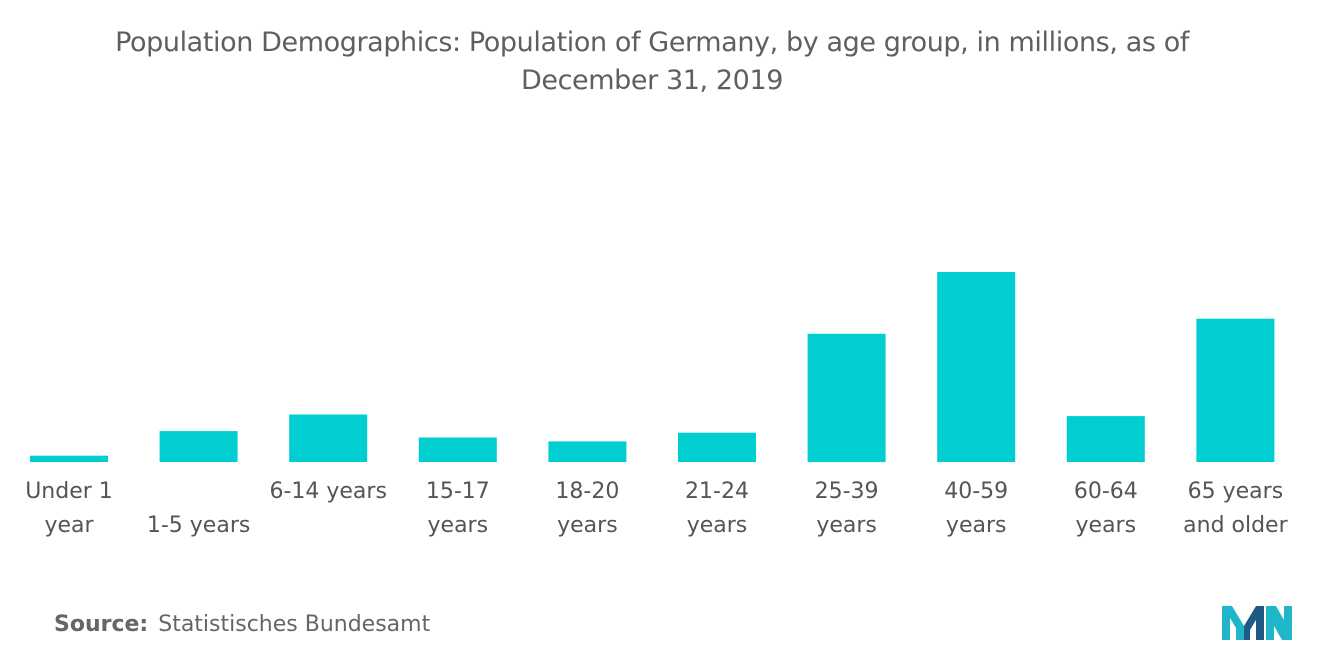  What do you see at coordinates (717, 491) in the screenshot?
I see `category-label-5-line-0: 21-24` at bounding box center [717, 491].